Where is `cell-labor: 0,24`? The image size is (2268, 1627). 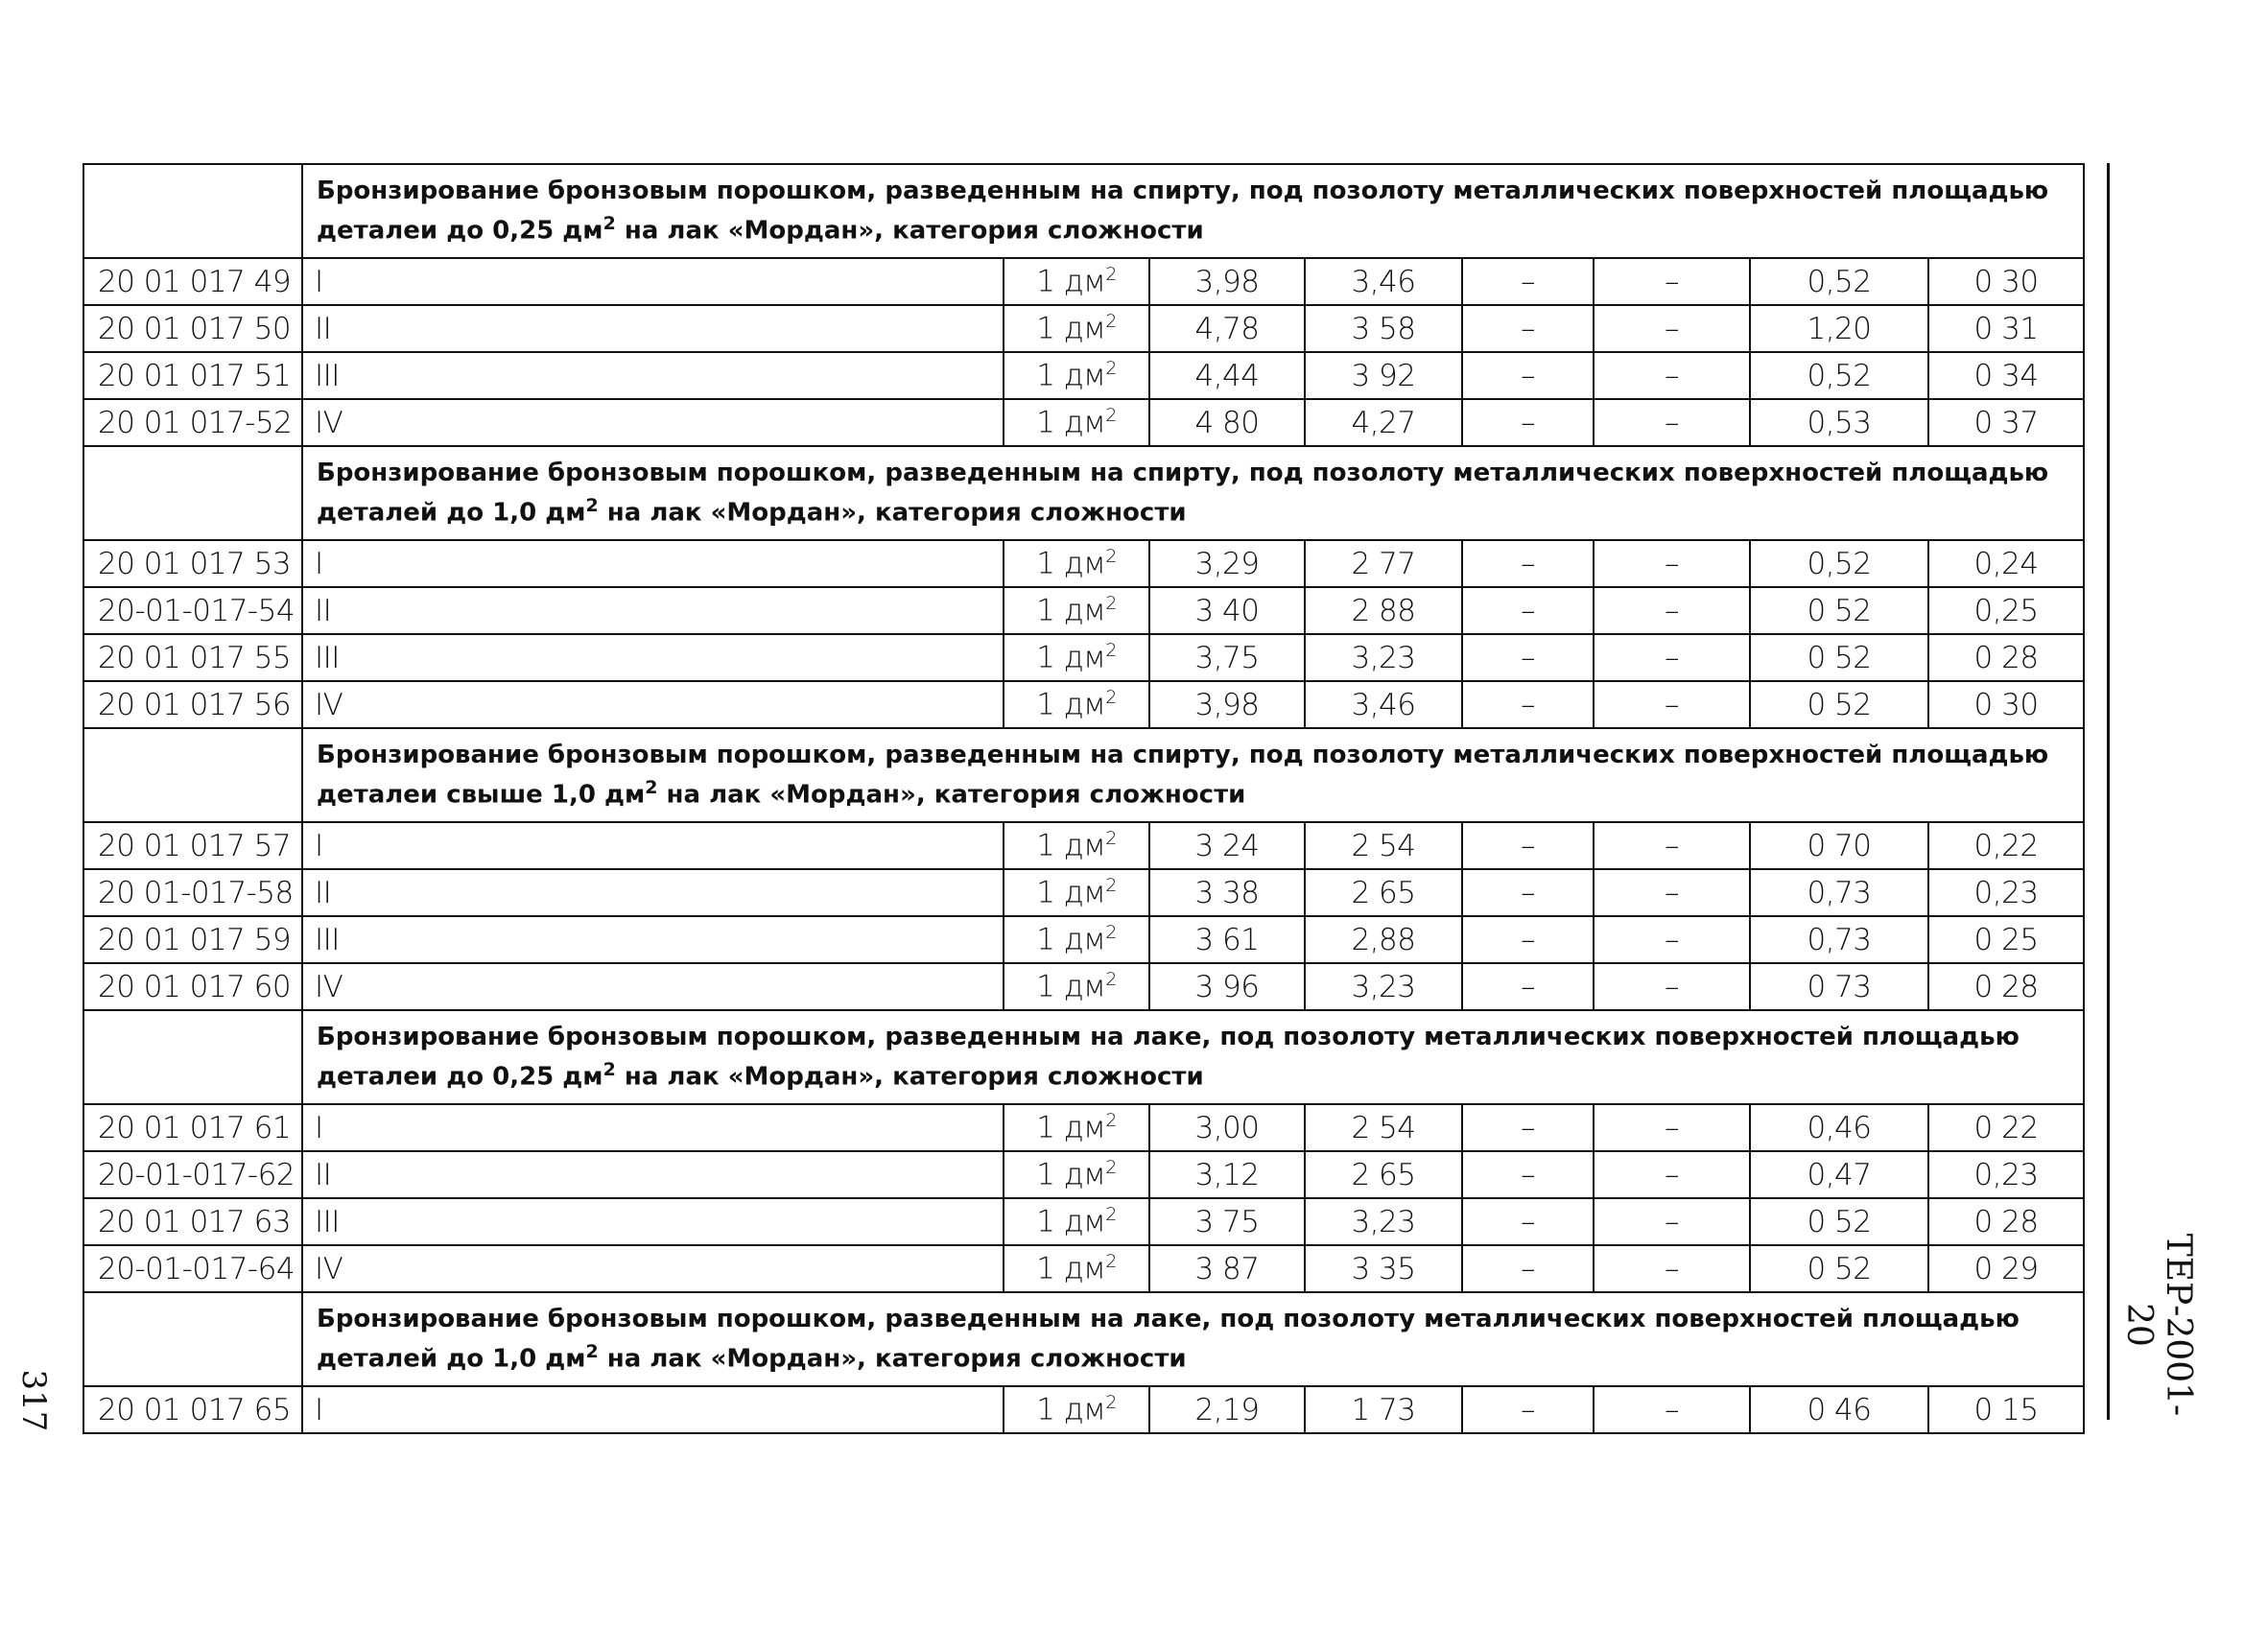 cell-labor: 0,24 is located at coordinates (2006, 563).